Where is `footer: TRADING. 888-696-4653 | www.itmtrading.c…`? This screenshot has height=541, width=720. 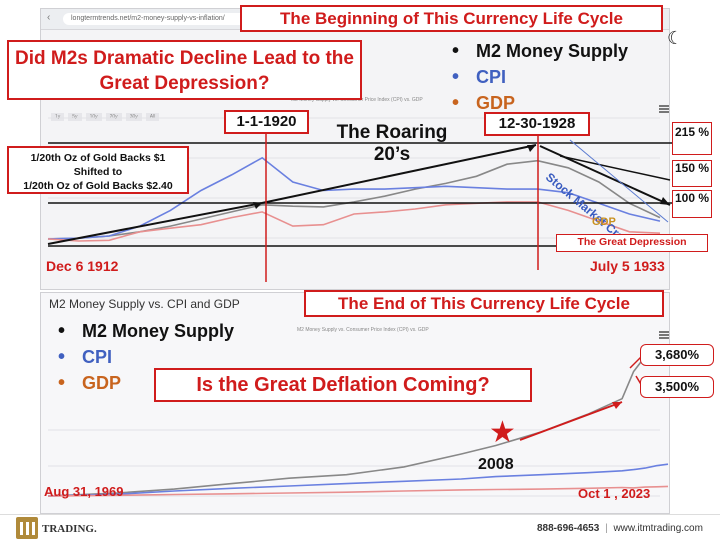
footer: TRADING. 888-696-4653 | www.itmtrading.c… is located at coordinates (360, 527).